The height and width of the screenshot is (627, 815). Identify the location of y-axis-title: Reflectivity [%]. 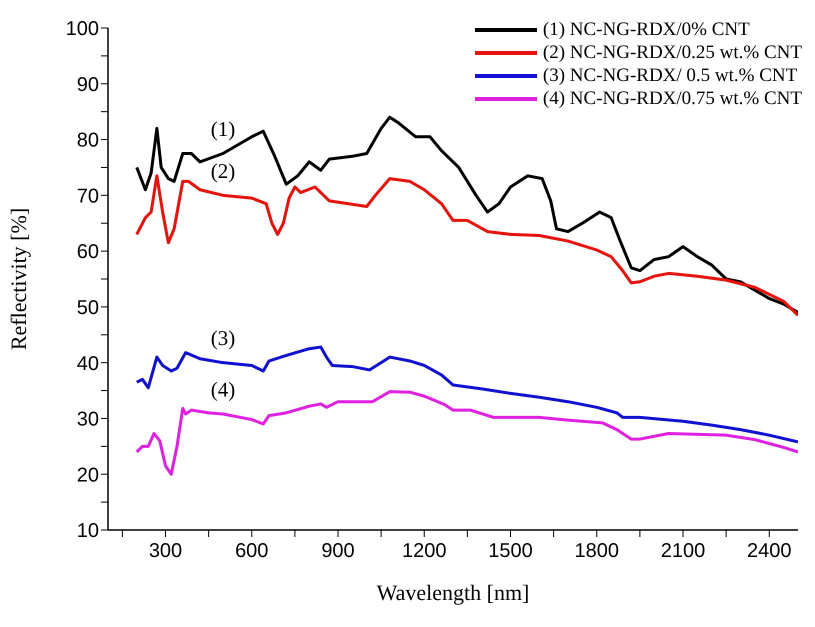
(18, 279).